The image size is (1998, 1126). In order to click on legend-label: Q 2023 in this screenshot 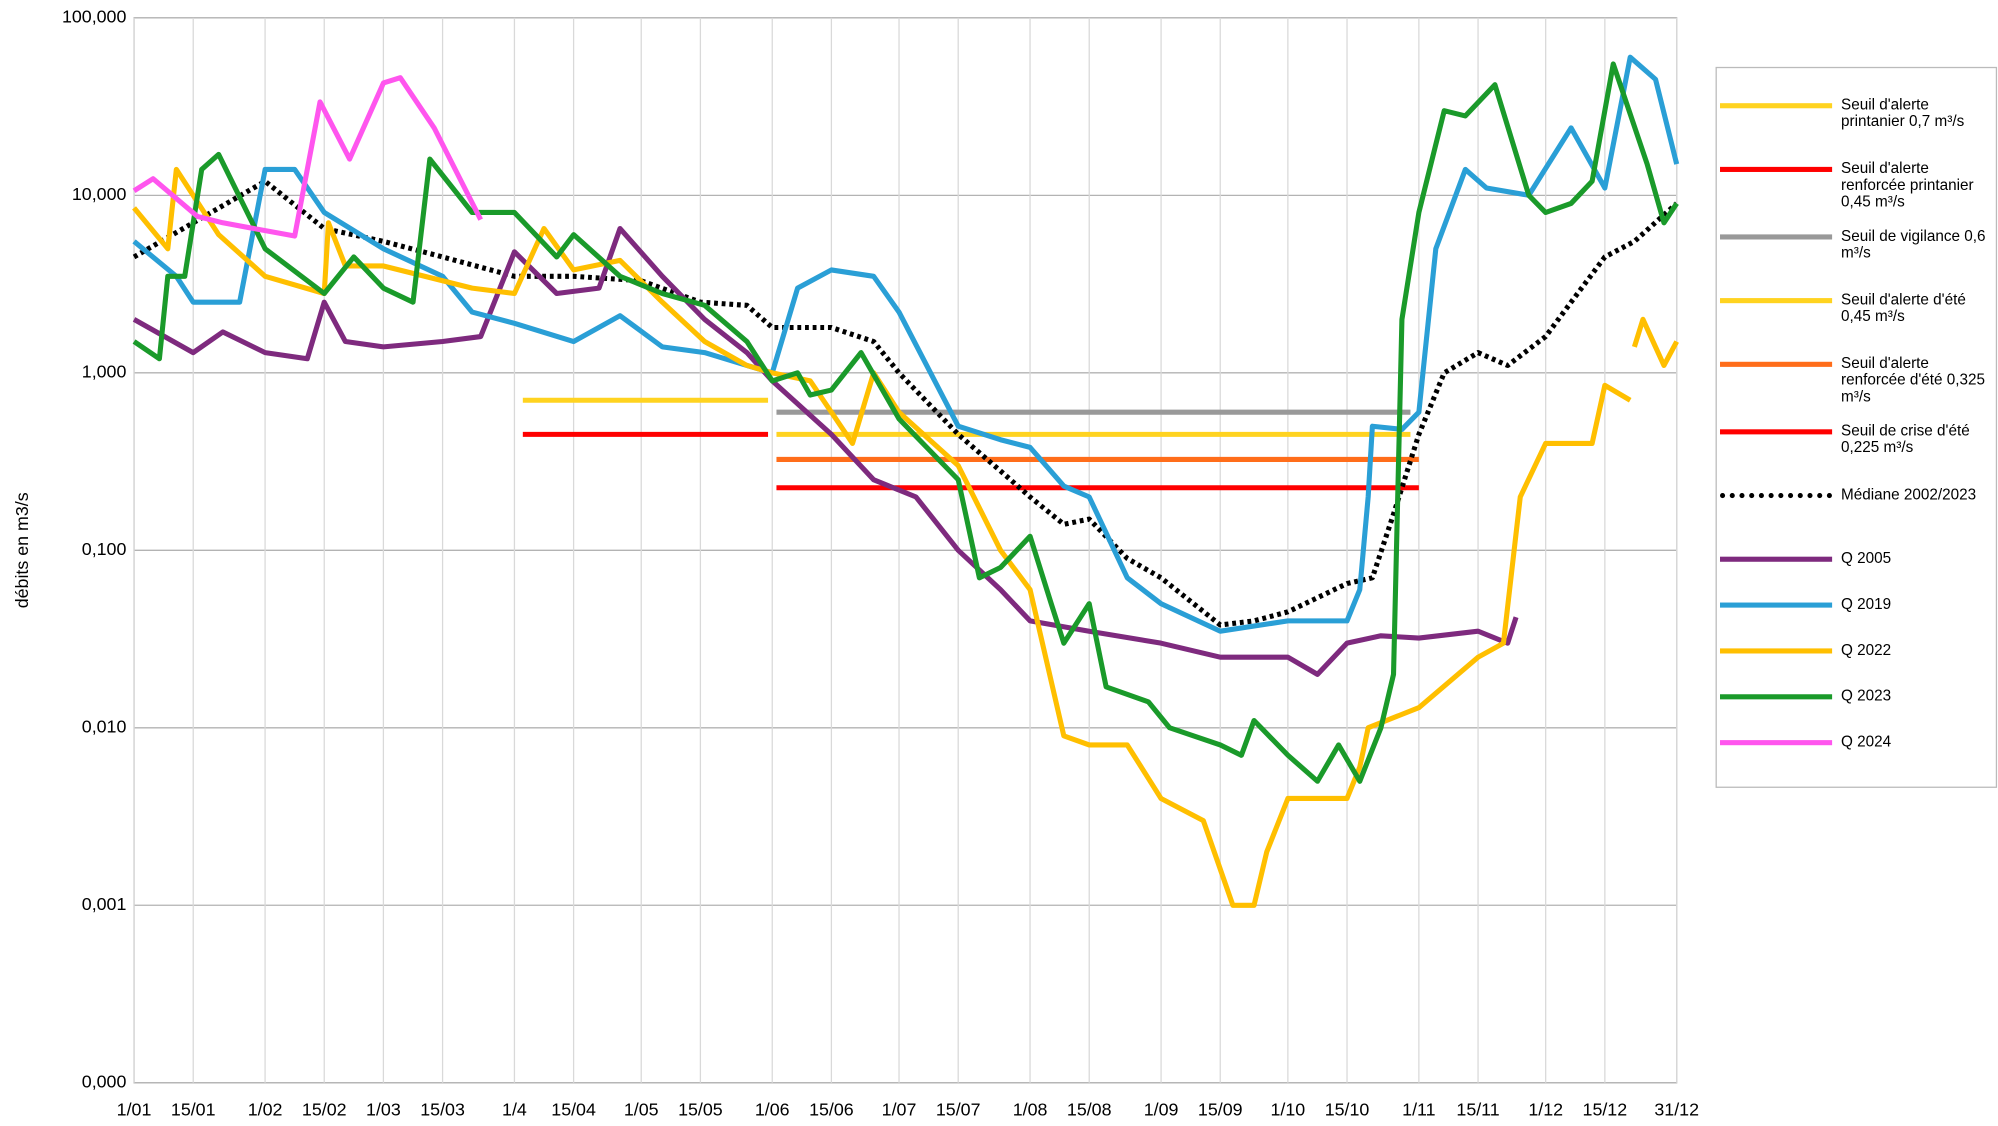, I will do `click(1866, 695)`.